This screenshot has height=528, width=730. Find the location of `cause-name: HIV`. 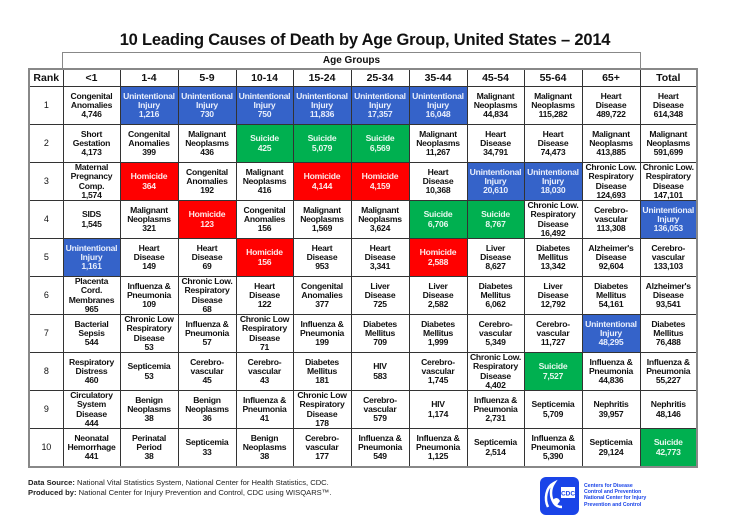

cause-name: HIV is located at coordinates (380, 366).